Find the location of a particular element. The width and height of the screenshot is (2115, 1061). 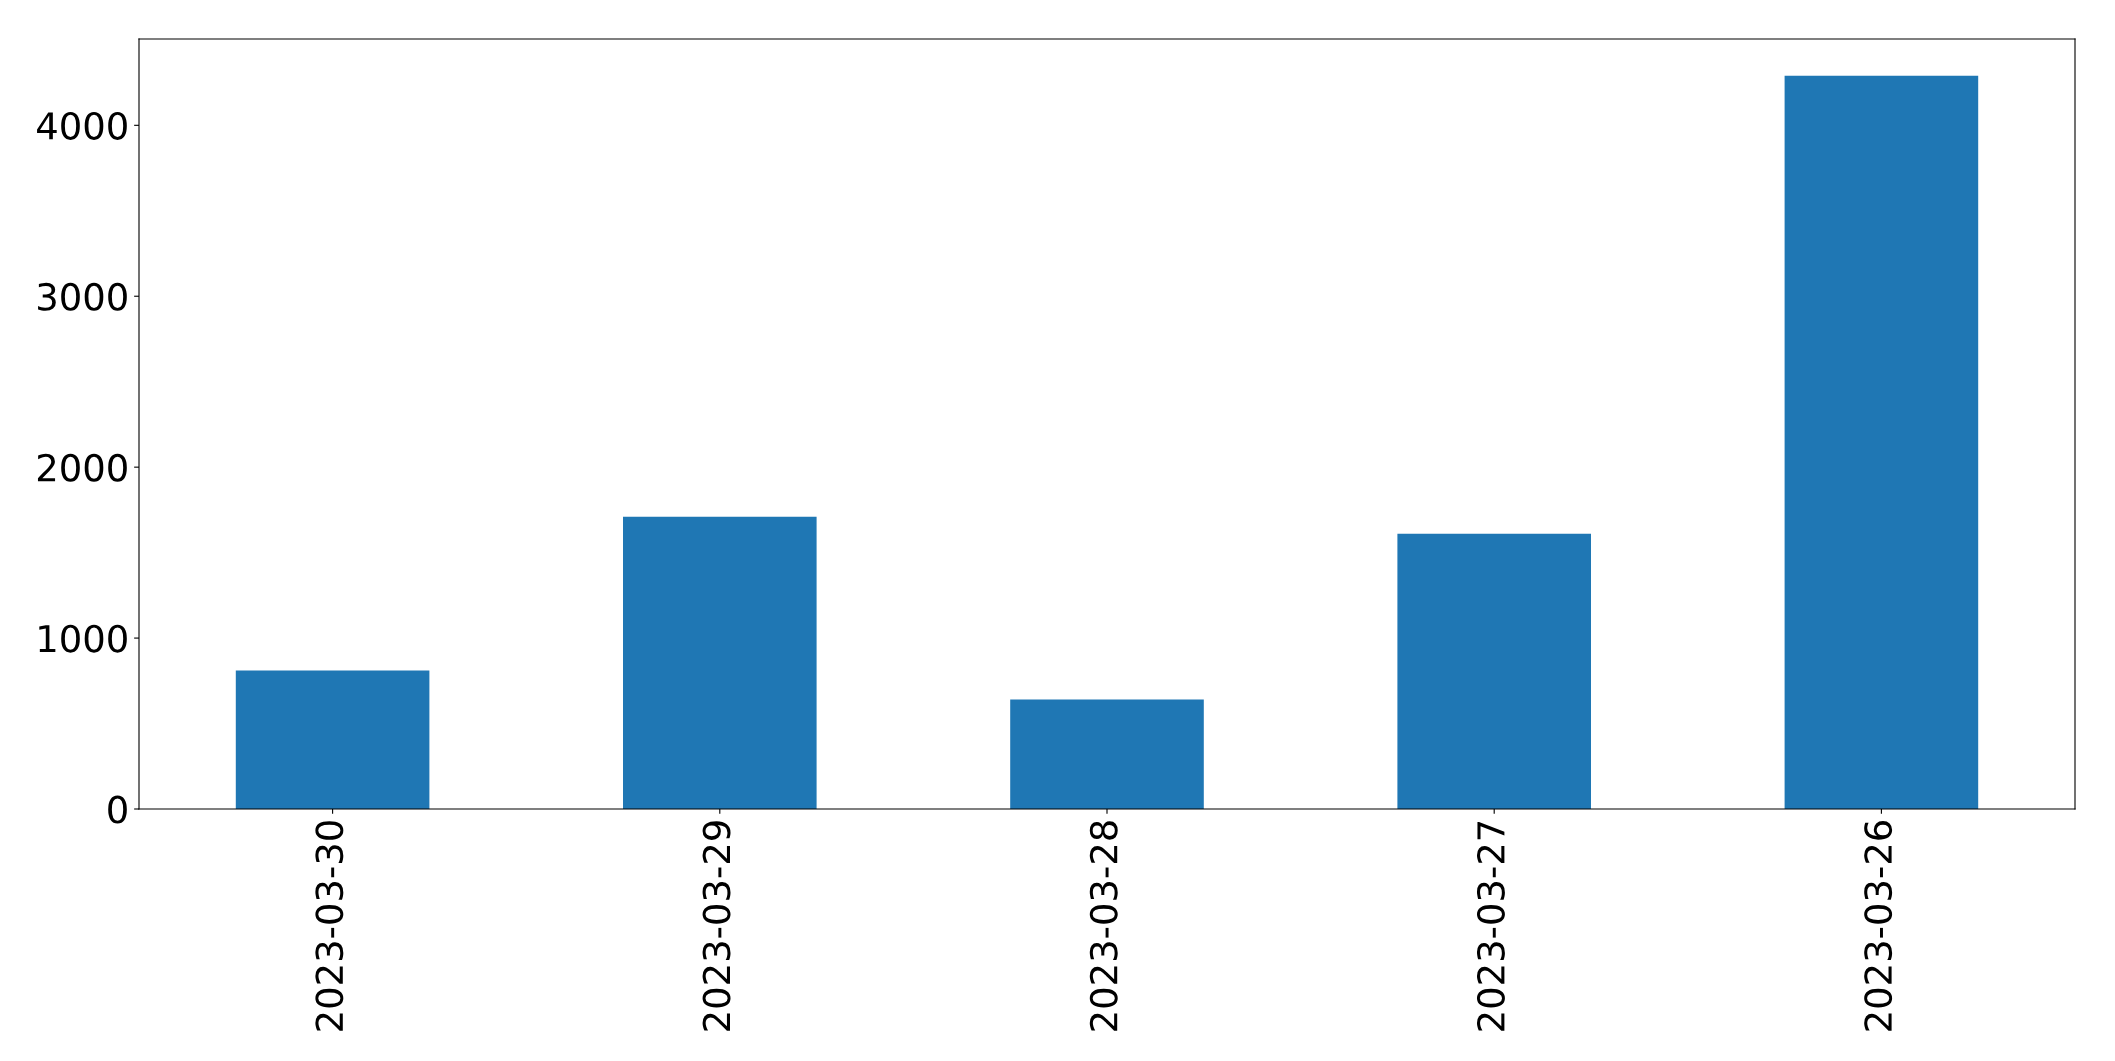

y-tick-label: 3000 is located at coordinates (82, 296).